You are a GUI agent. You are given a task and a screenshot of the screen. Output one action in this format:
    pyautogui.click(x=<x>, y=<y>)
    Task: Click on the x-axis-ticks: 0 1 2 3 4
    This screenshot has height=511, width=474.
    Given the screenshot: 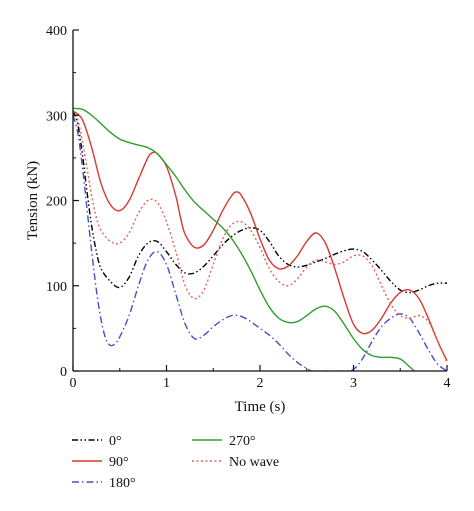 What is the action you would take?
    pyautogui.click(x=260, y=378)
    